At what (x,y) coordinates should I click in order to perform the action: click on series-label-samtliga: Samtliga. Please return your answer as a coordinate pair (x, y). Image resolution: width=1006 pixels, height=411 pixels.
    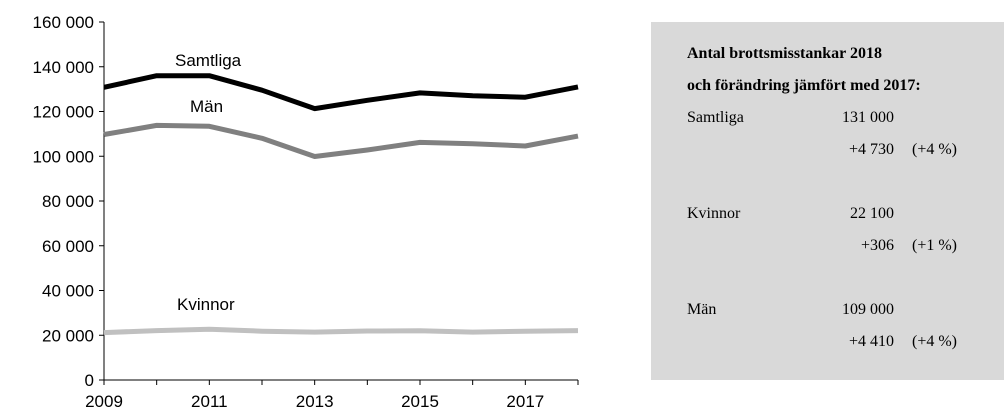
    Looking at the image, I should click on (208, 60).